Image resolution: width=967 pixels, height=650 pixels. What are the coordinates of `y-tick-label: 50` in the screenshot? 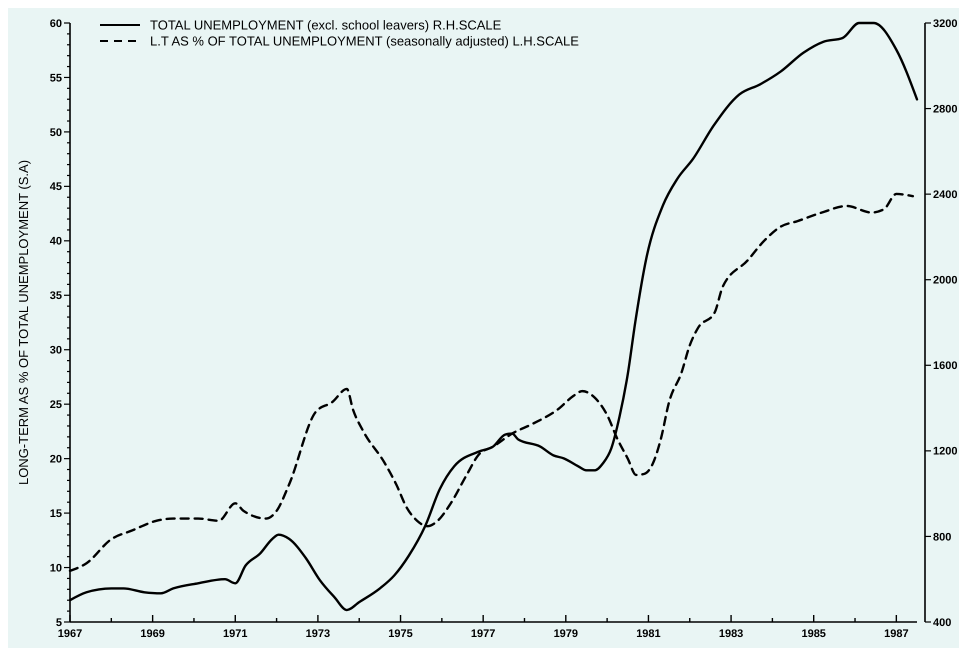 It's located at (56, 132).